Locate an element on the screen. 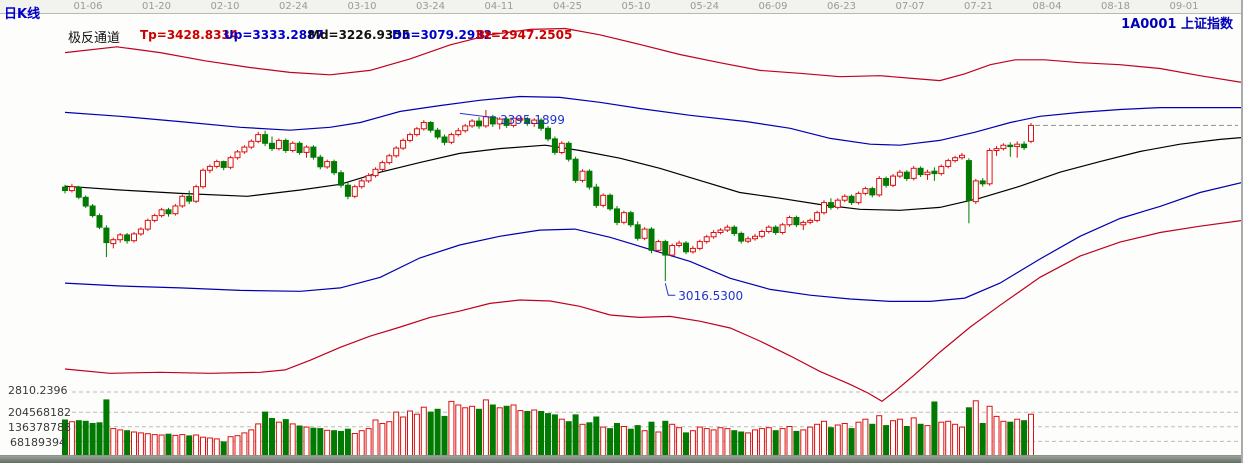 This screenshot has width=1243, height=463. symbol-title: 1A0001 上证指数 is located at coordinates (1177, 22).